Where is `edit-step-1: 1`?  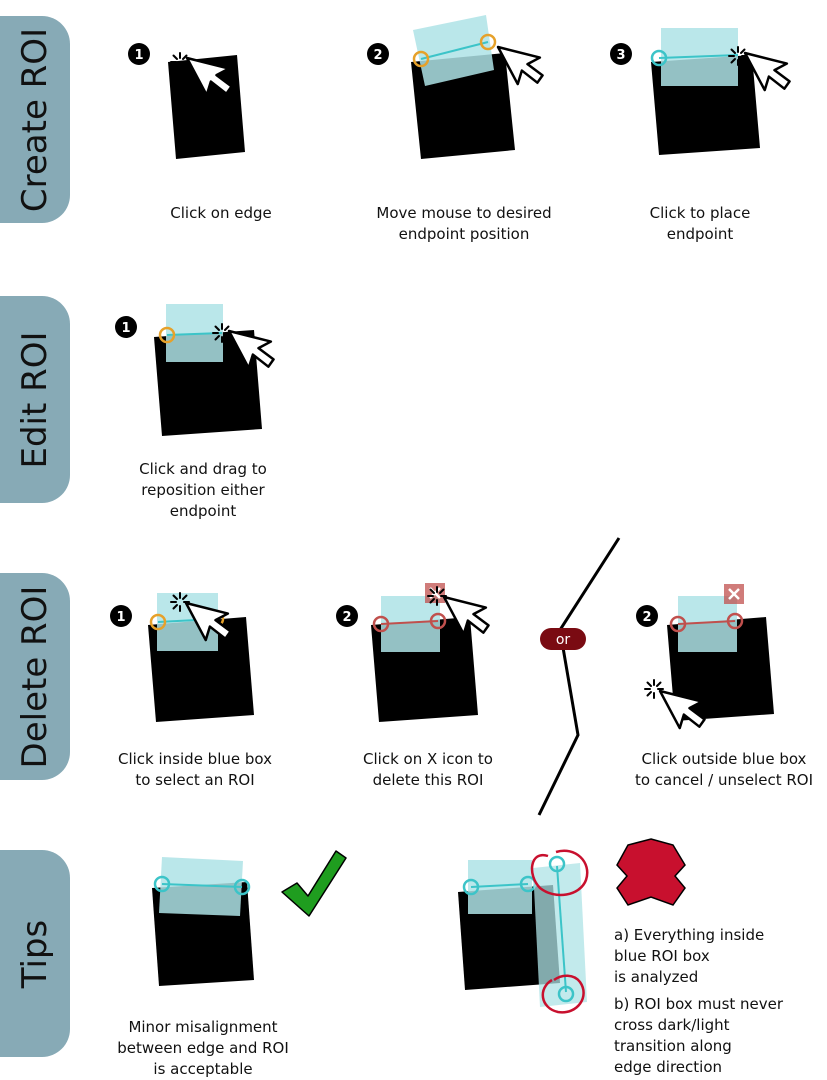 edit-step-1: 1 is located at coordinates (198, 370).